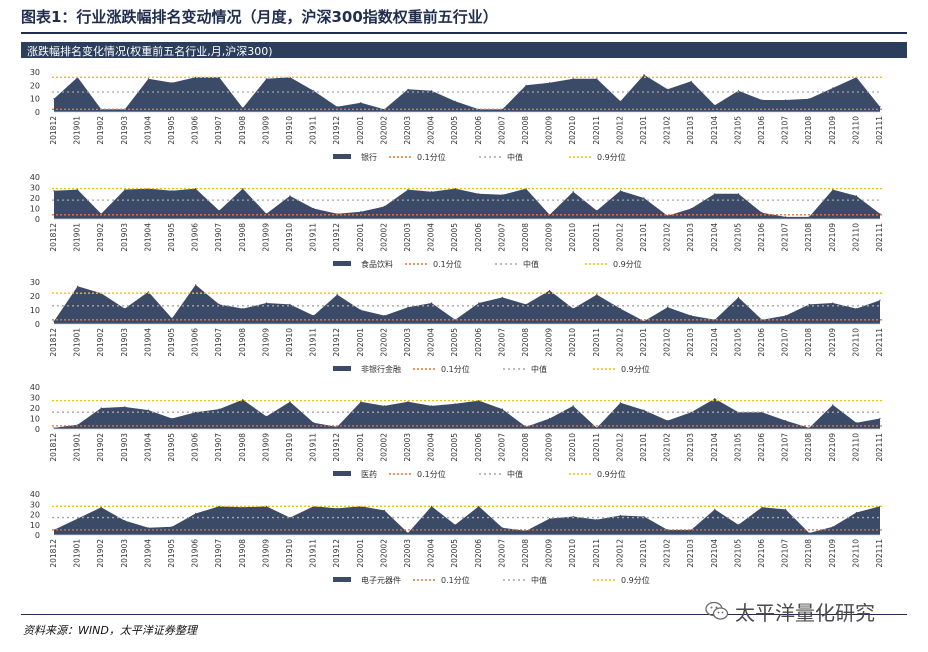  Describe the element at coordinates (171, 447) in the screenshot. I see `x-tick-label: 201905` at that location.